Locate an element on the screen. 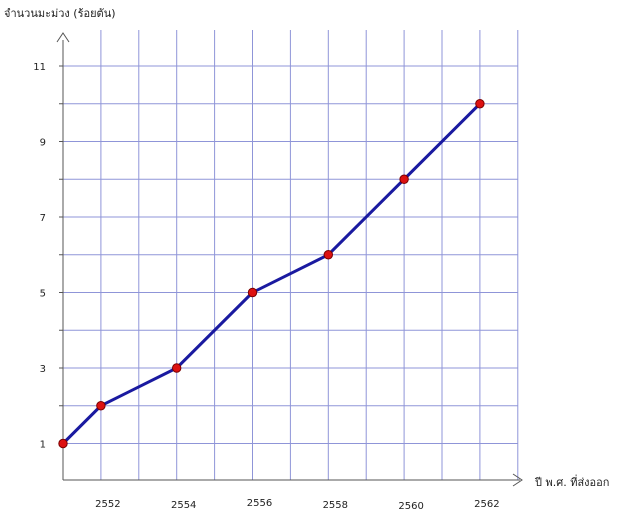 This screenshot has width=618, height=523. y-tick-label: 11 is located at coordinates (39, 67).